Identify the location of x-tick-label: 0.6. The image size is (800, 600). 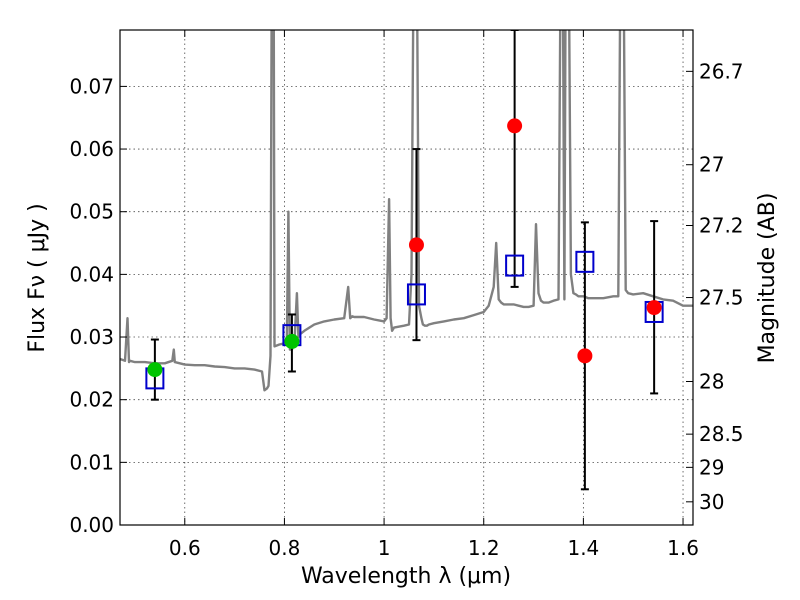
(185, 548).